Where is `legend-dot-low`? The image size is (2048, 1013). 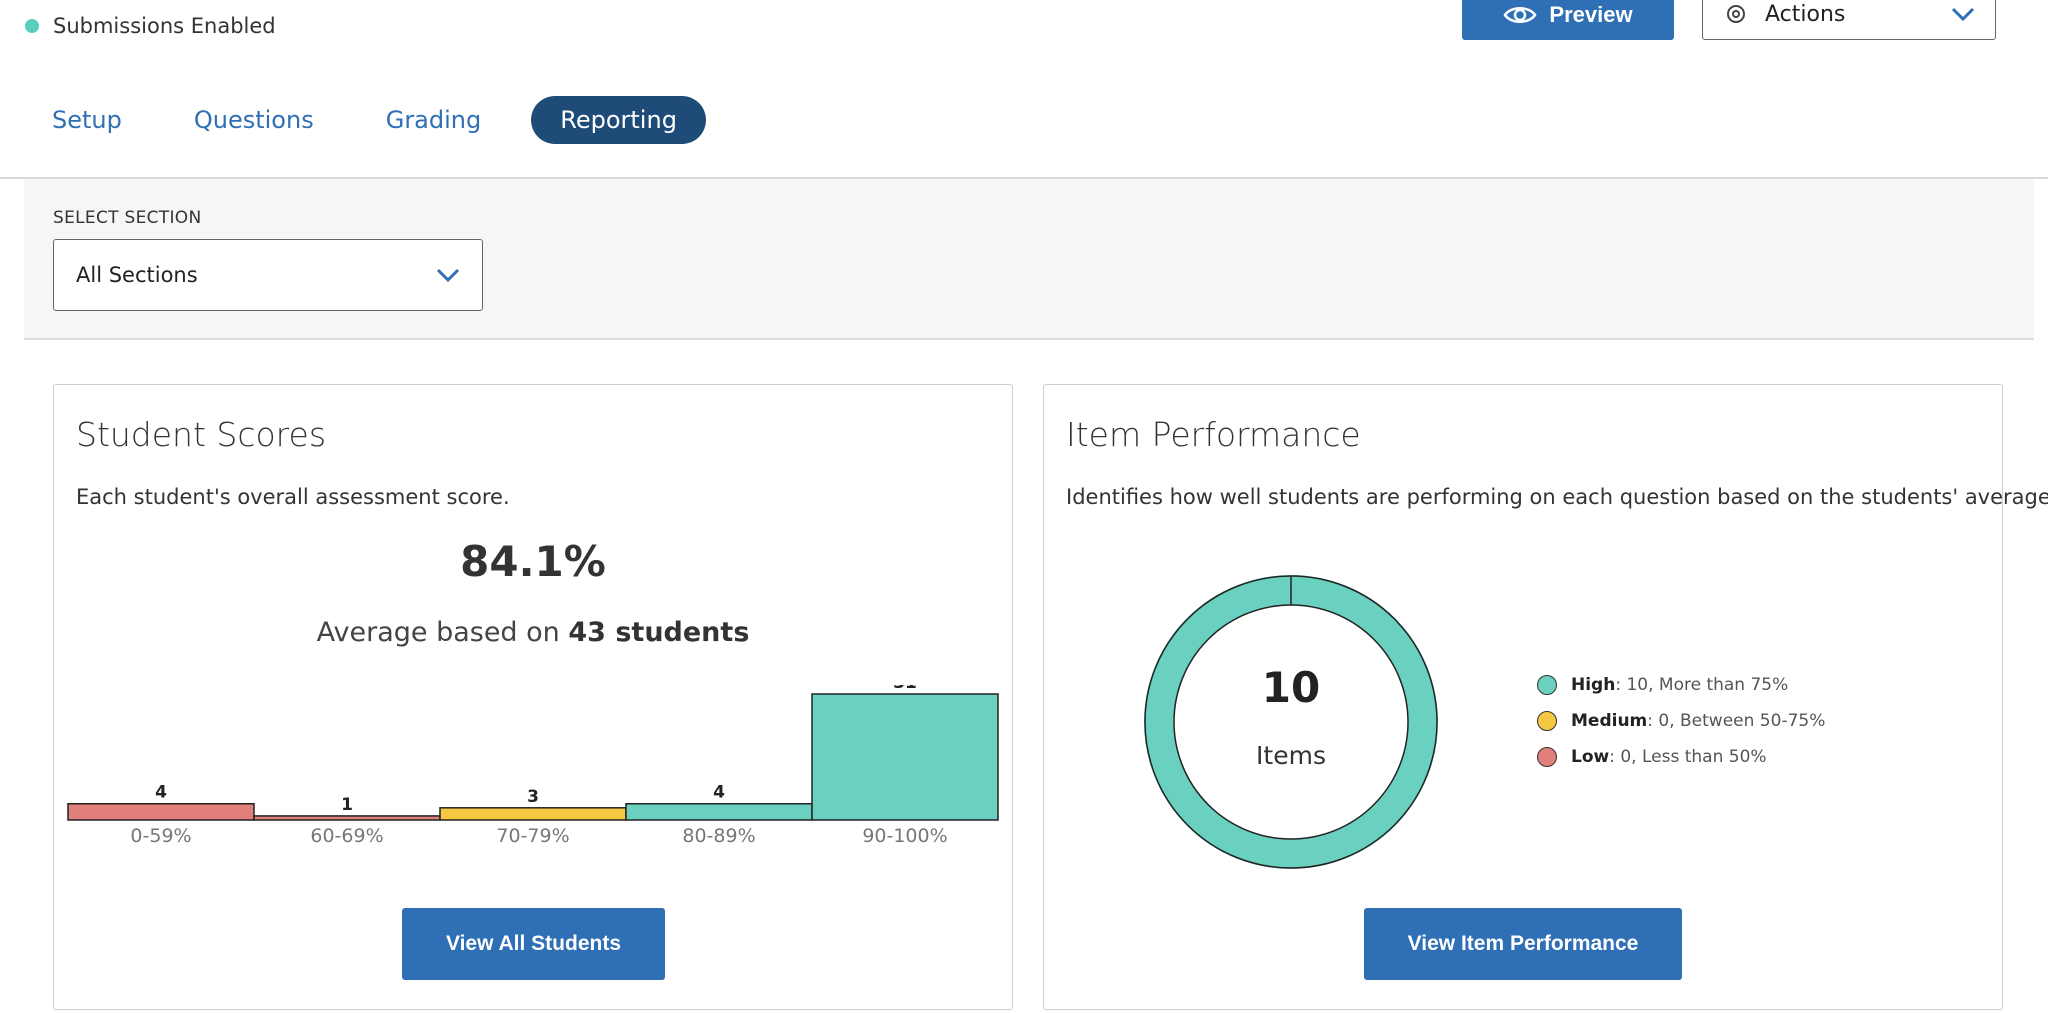 legend-dot-low is located at coordinates (1547, 757).